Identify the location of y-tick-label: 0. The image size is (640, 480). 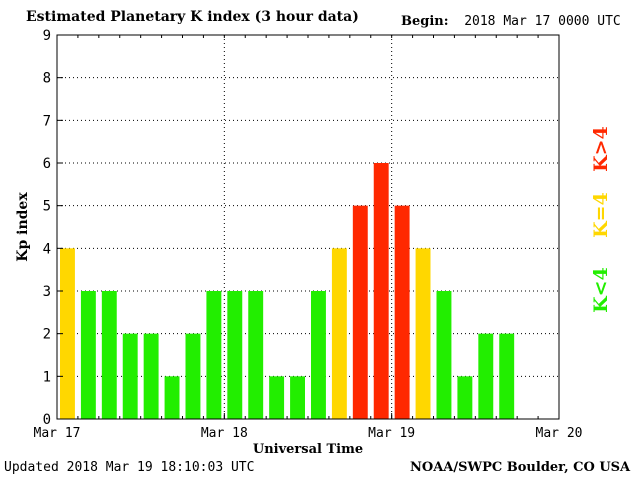
(47, 420).